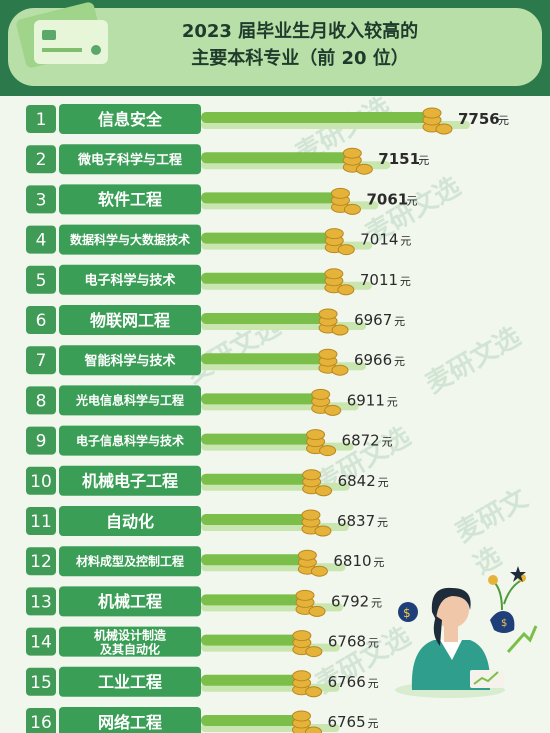 The width and height of the screenshot is (550, 733). I want to click on rank-number: 6, so click(41, 321).